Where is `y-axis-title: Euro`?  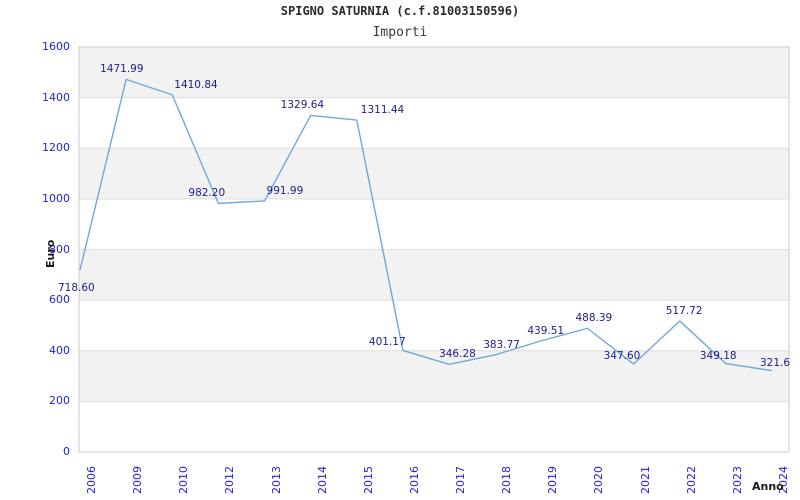
y-axis-title: Euro is located at coordinates (50, 253).